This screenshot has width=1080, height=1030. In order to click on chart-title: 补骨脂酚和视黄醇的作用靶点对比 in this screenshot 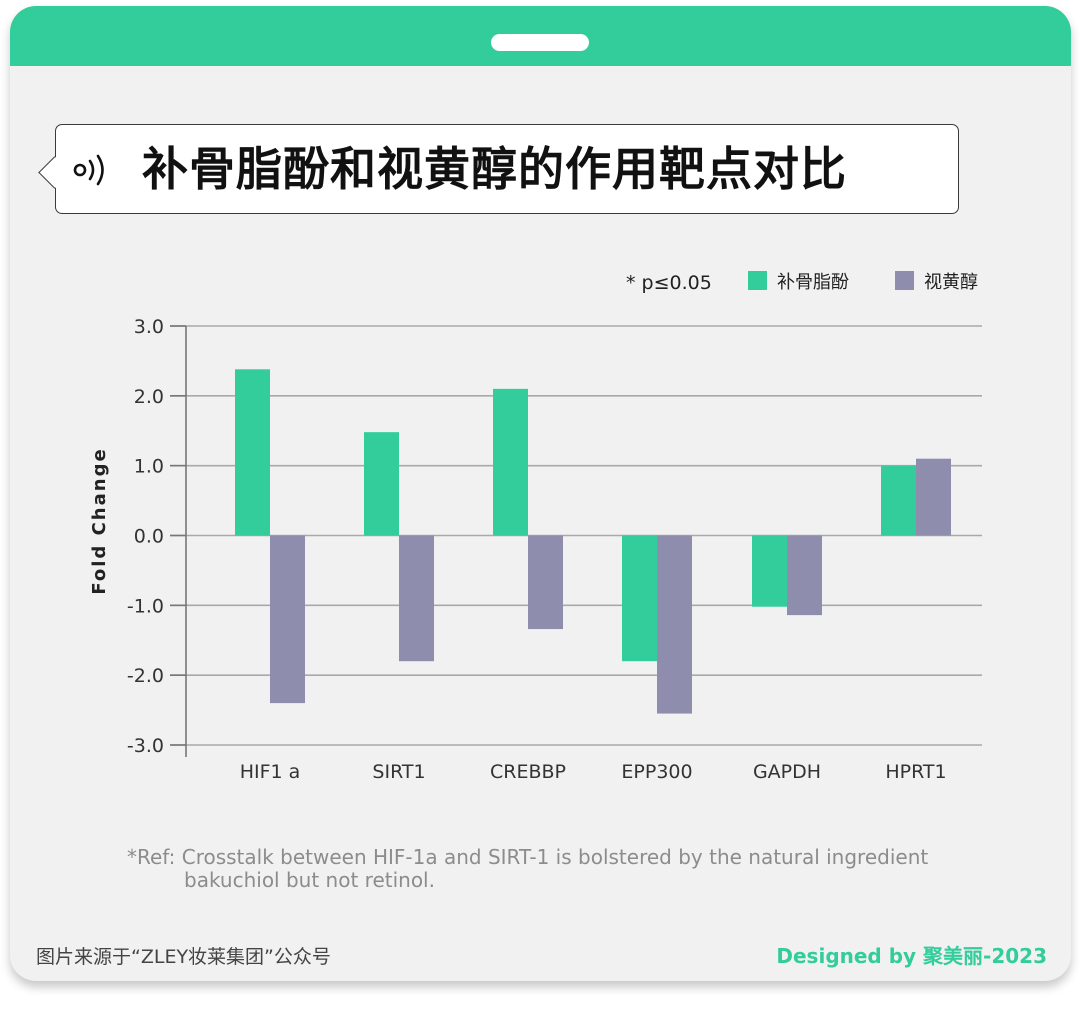, I will do `click(494, 169)`.